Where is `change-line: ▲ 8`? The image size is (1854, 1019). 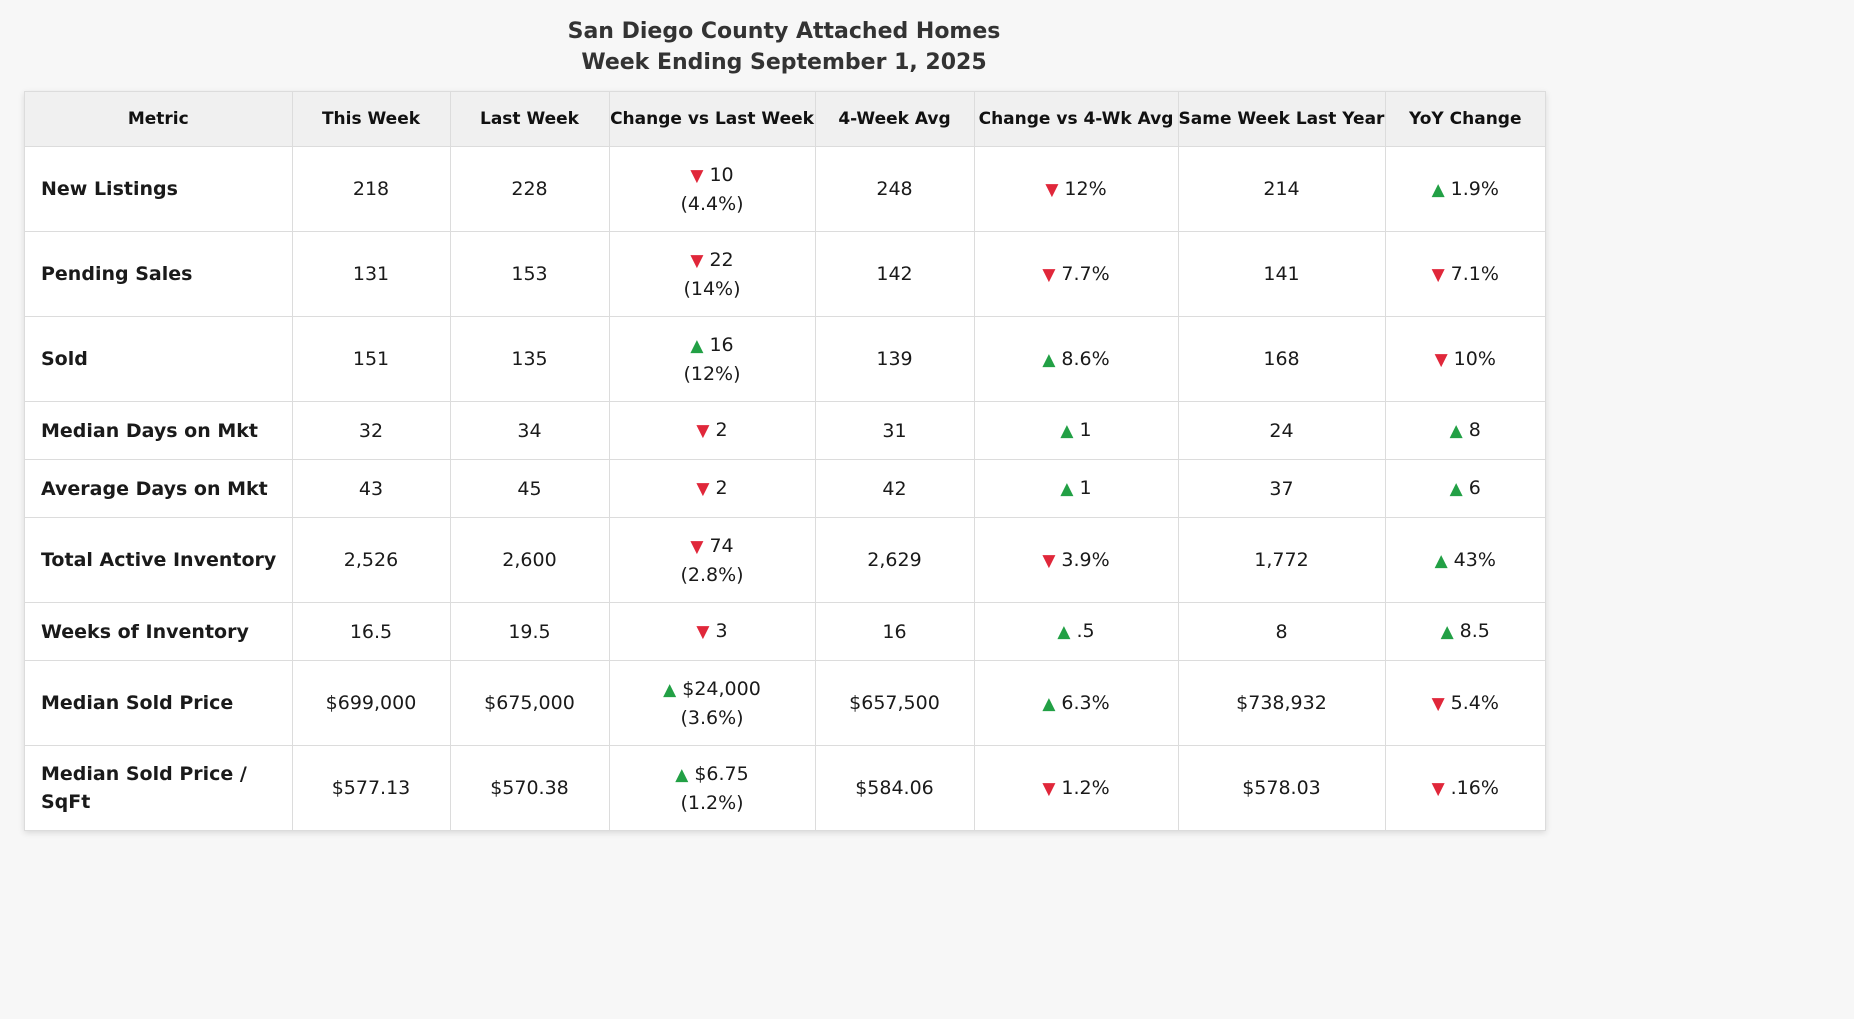 change-line: ▲ 8 is located at coordinates (1466, 430).